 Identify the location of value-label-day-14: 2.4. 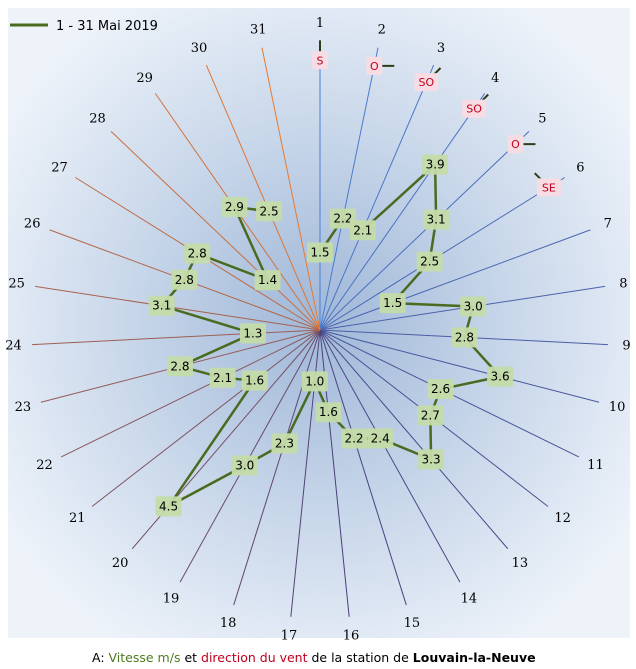
(380, 438).